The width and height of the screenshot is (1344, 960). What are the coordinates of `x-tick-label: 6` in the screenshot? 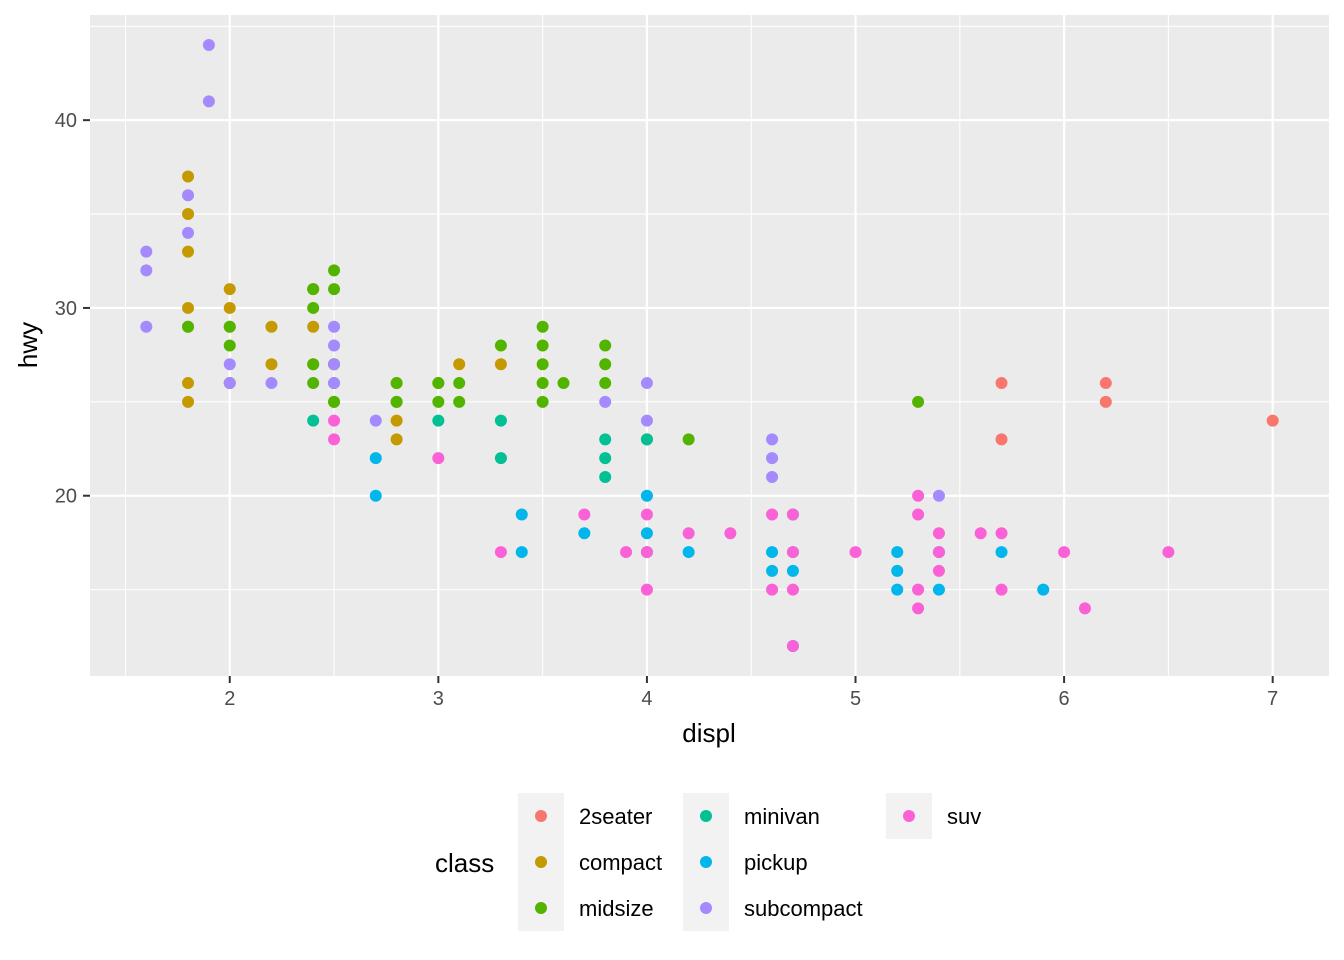 It's located at (1064, 699).